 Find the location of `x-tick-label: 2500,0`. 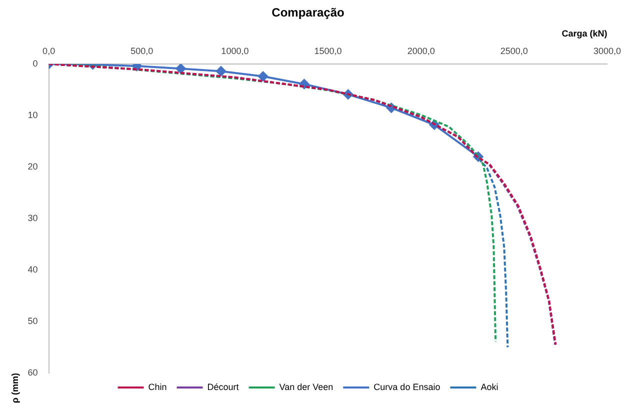

x-tick-label: 2500,0 is located at coordinates (514, 51).